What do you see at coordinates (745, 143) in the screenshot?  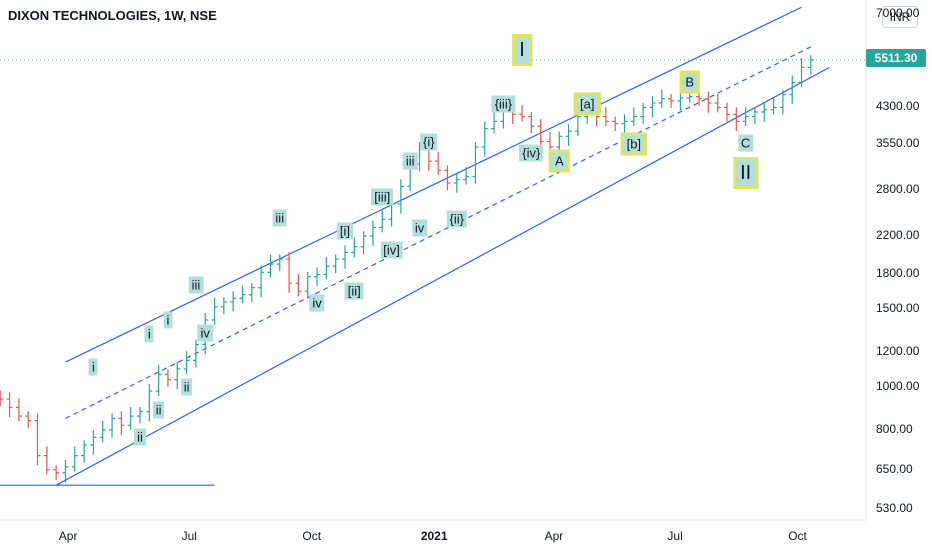 I see `wave-label: C` at bounding box center [745, 143].